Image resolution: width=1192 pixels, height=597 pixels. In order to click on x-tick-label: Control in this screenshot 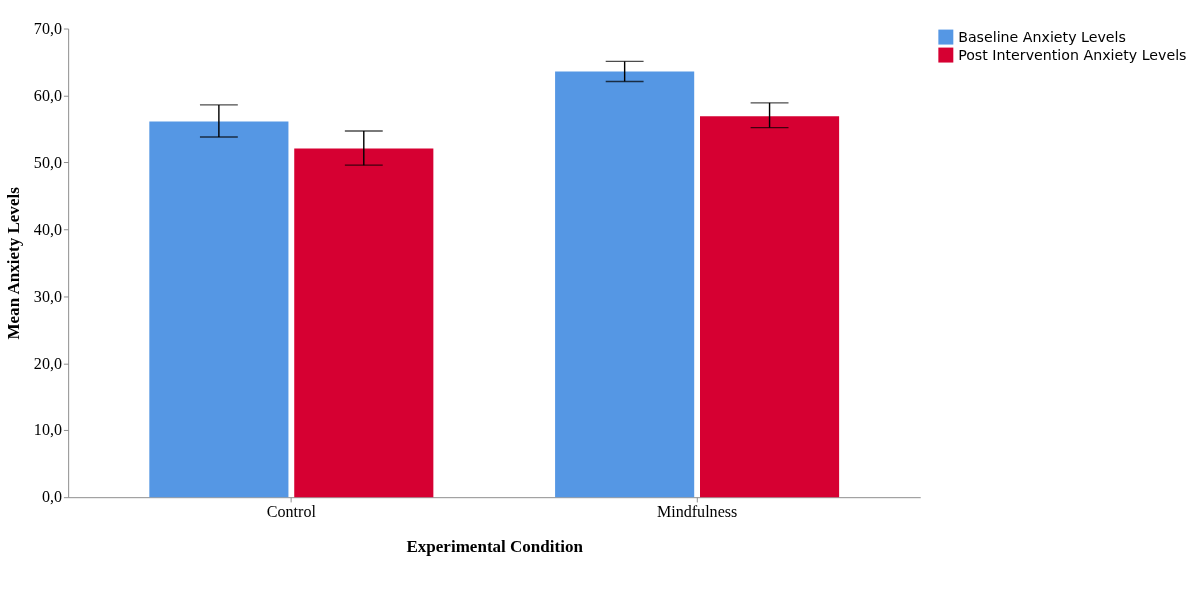, I will do `click(291, 511)`.